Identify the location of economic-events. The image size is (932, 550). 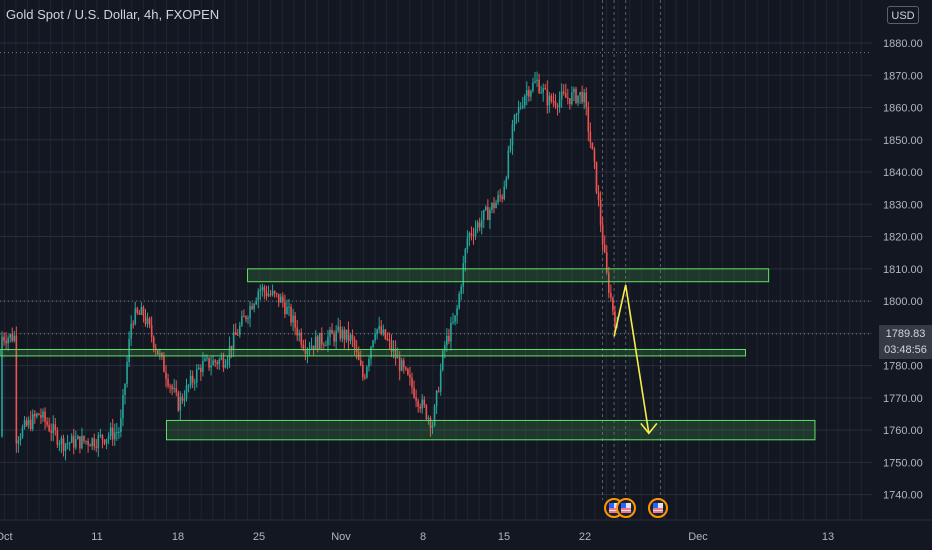
(636, 508).